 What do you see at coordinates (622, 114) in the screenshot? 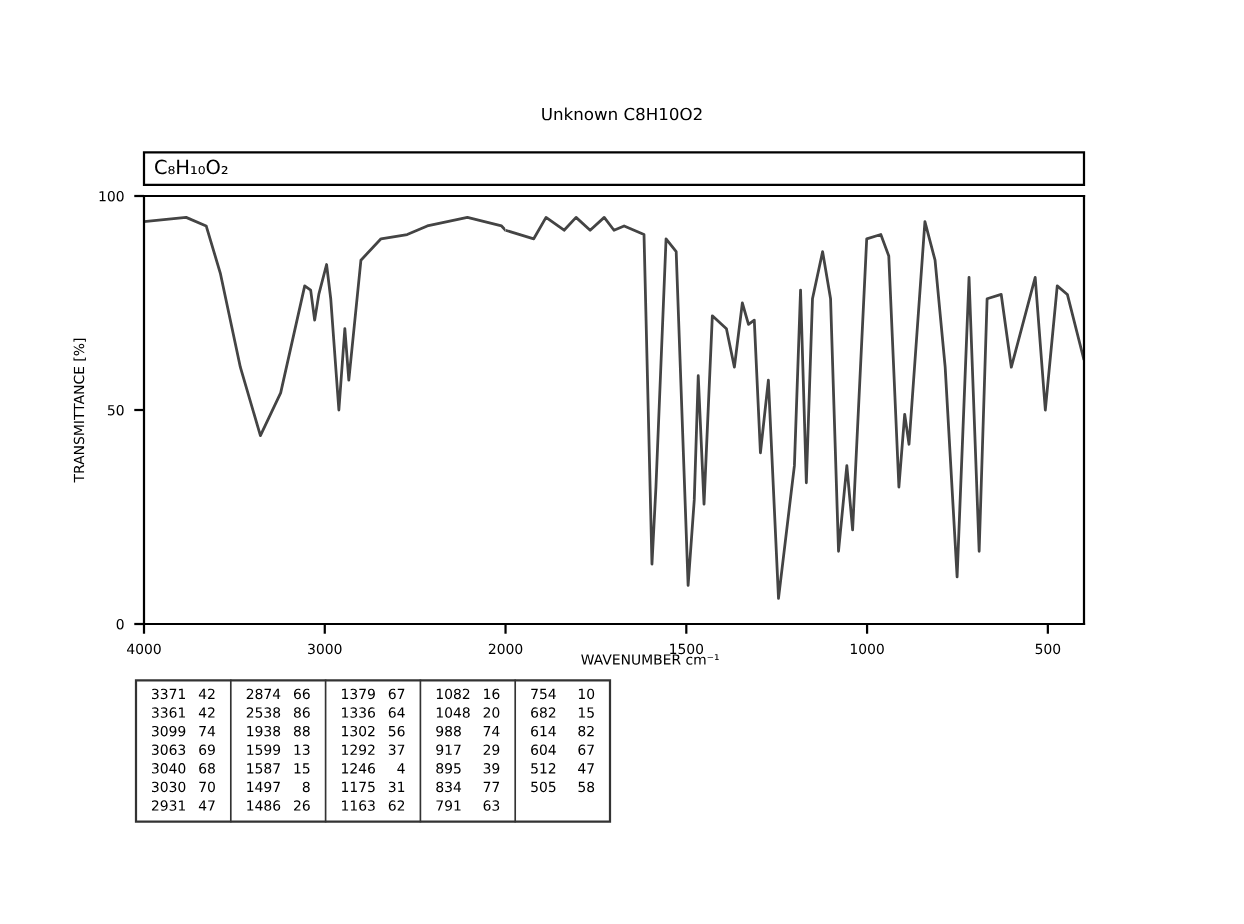
I see `chart-title: Unknown C8H10O2` at bounding box center [622, 114].